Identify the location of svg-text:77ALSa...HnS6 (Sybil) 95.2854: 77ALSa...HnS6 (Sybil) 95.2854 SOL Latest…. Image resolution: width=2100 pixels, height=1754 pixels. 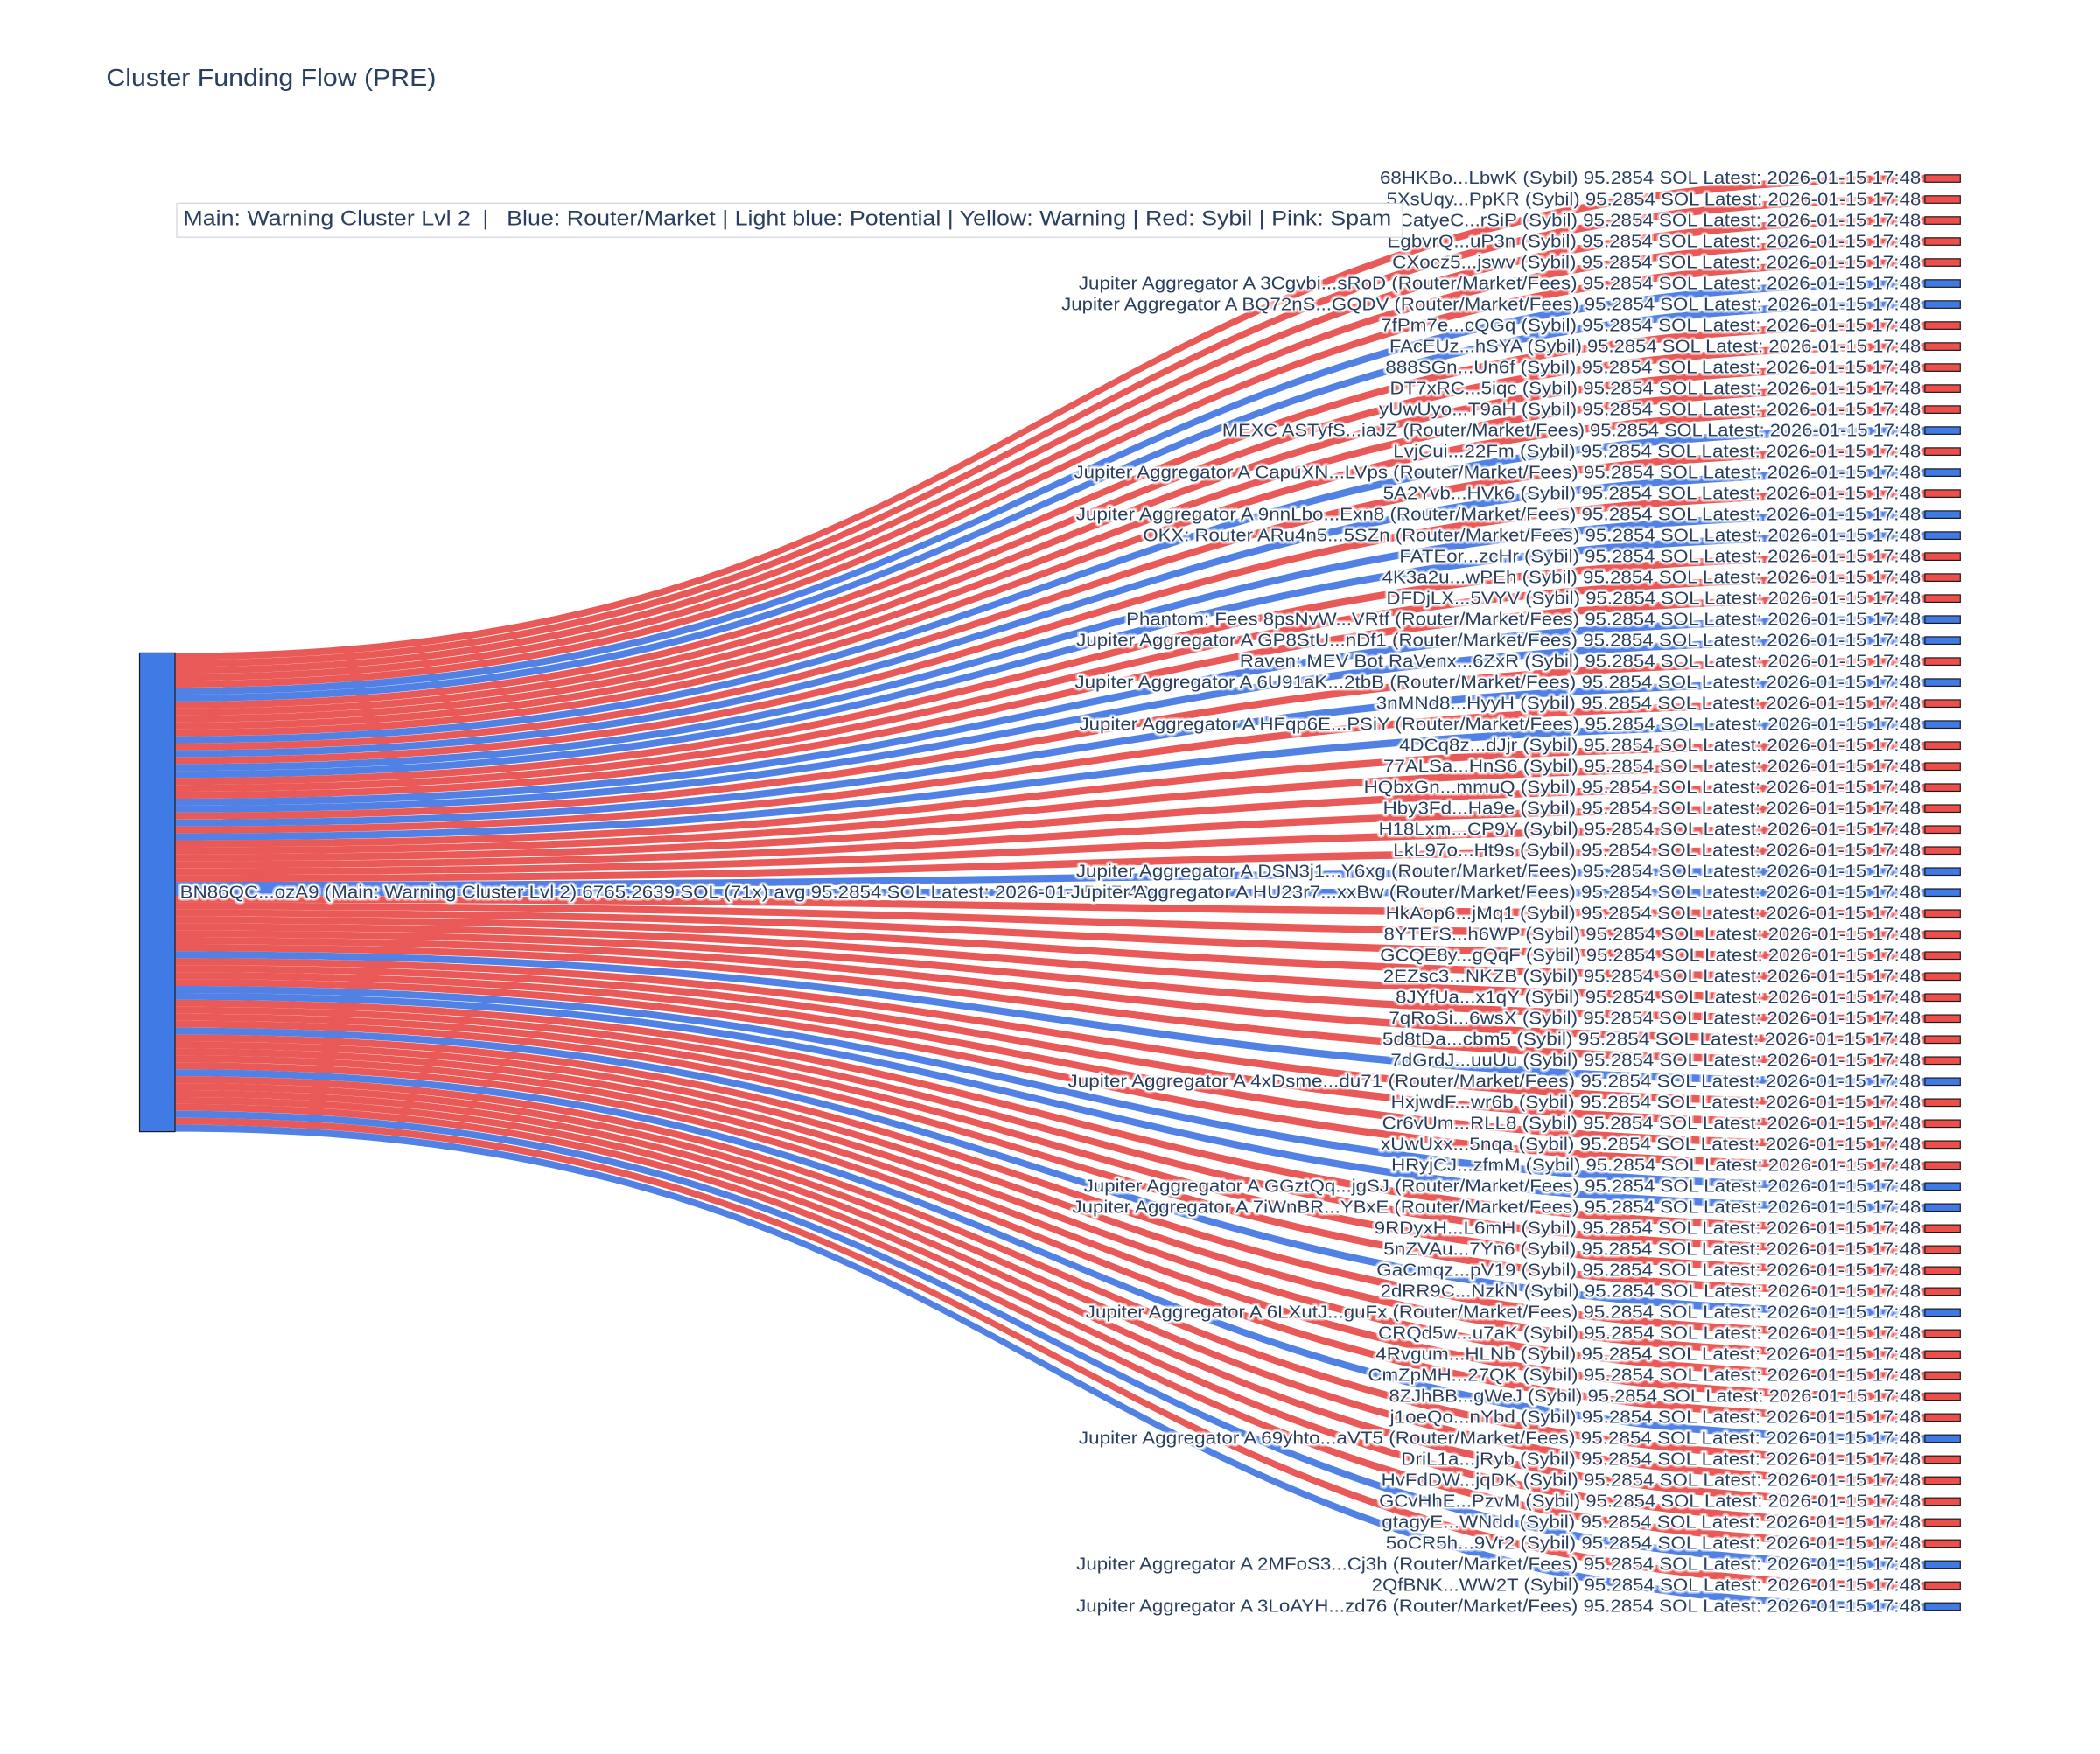
(1652, 766).